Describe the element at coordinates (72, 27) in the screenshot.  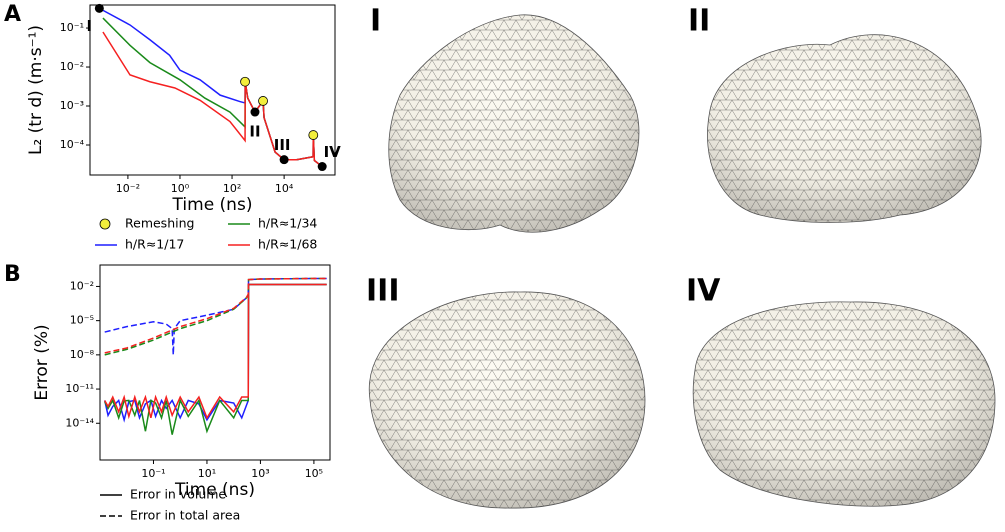
I see `y-tick-label: 10⁻¹` at that location.